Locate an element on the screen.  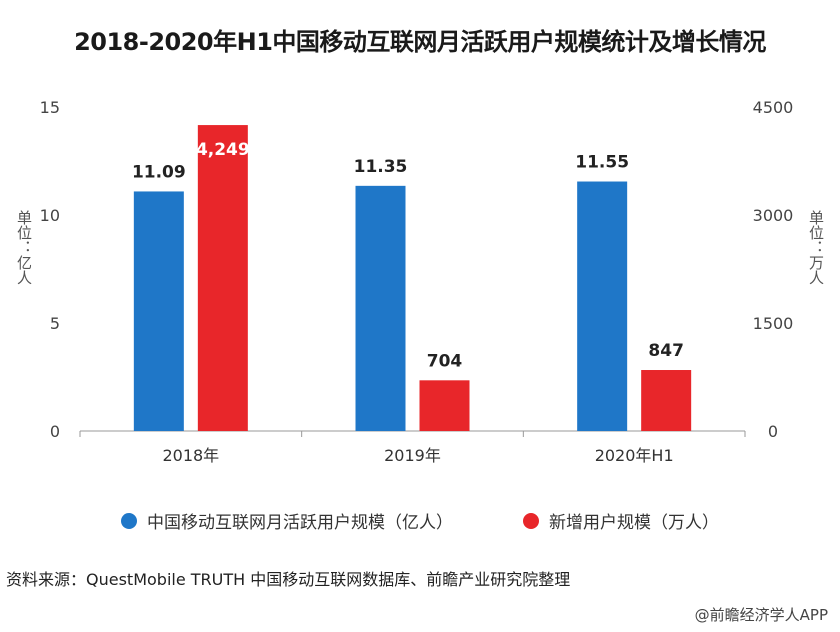
left-tick-label: 0 is located at coordinates (55, 431).